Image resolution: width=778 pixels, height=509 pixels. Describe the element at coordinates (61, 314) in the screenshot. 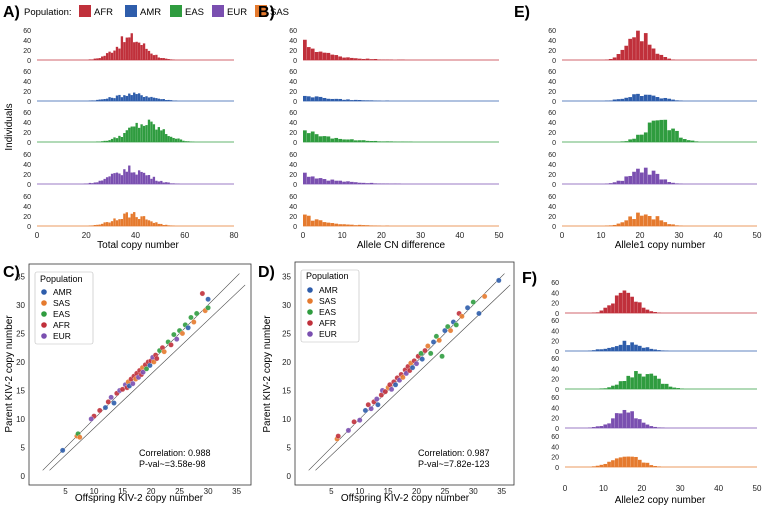

I see `scatter-legend-label-eas: EAS` at that location.